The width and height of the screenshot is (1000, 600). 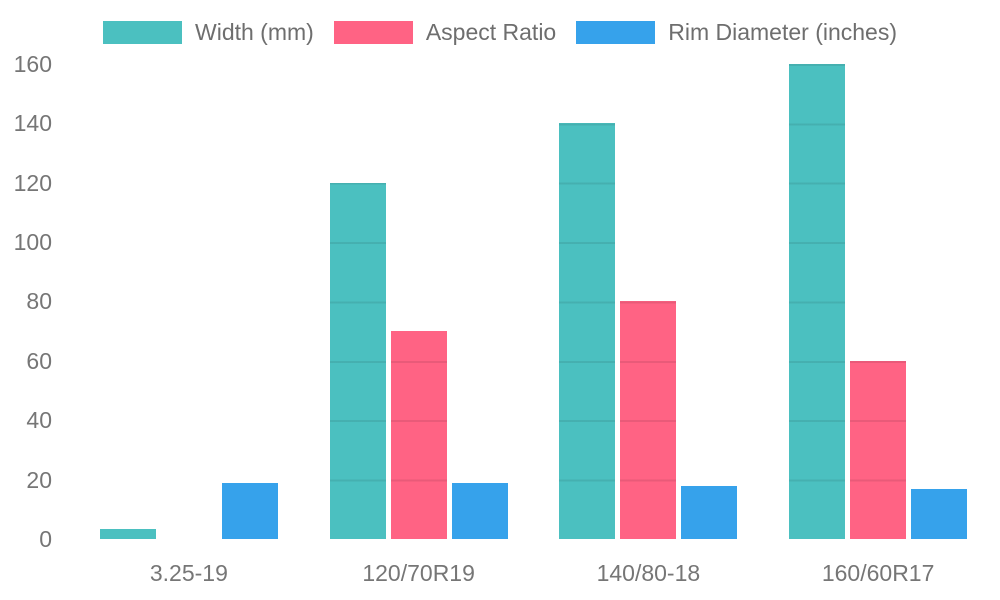 What do you see at coordinates (254, 32) in the screenshot?
I see `legend-label: Width (mm)` at bounding box center [254, 32].